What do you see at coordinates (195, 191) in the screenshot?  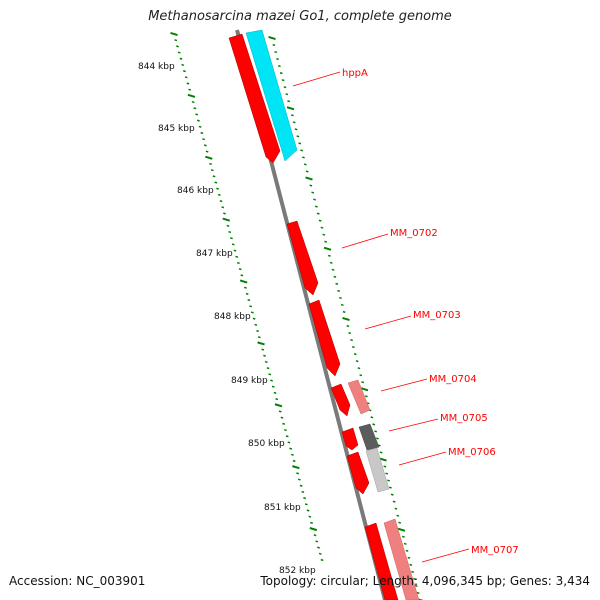 I see `tick-label: 846 kbp` at bounding box center [195, 191].